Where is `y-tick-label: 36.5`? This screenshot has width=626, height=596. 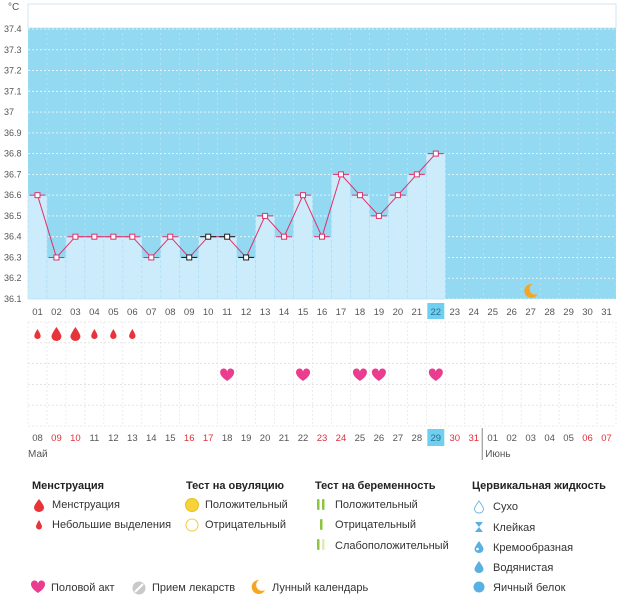
y-tick-label: 36.5 is located at coordinates (13, 216).